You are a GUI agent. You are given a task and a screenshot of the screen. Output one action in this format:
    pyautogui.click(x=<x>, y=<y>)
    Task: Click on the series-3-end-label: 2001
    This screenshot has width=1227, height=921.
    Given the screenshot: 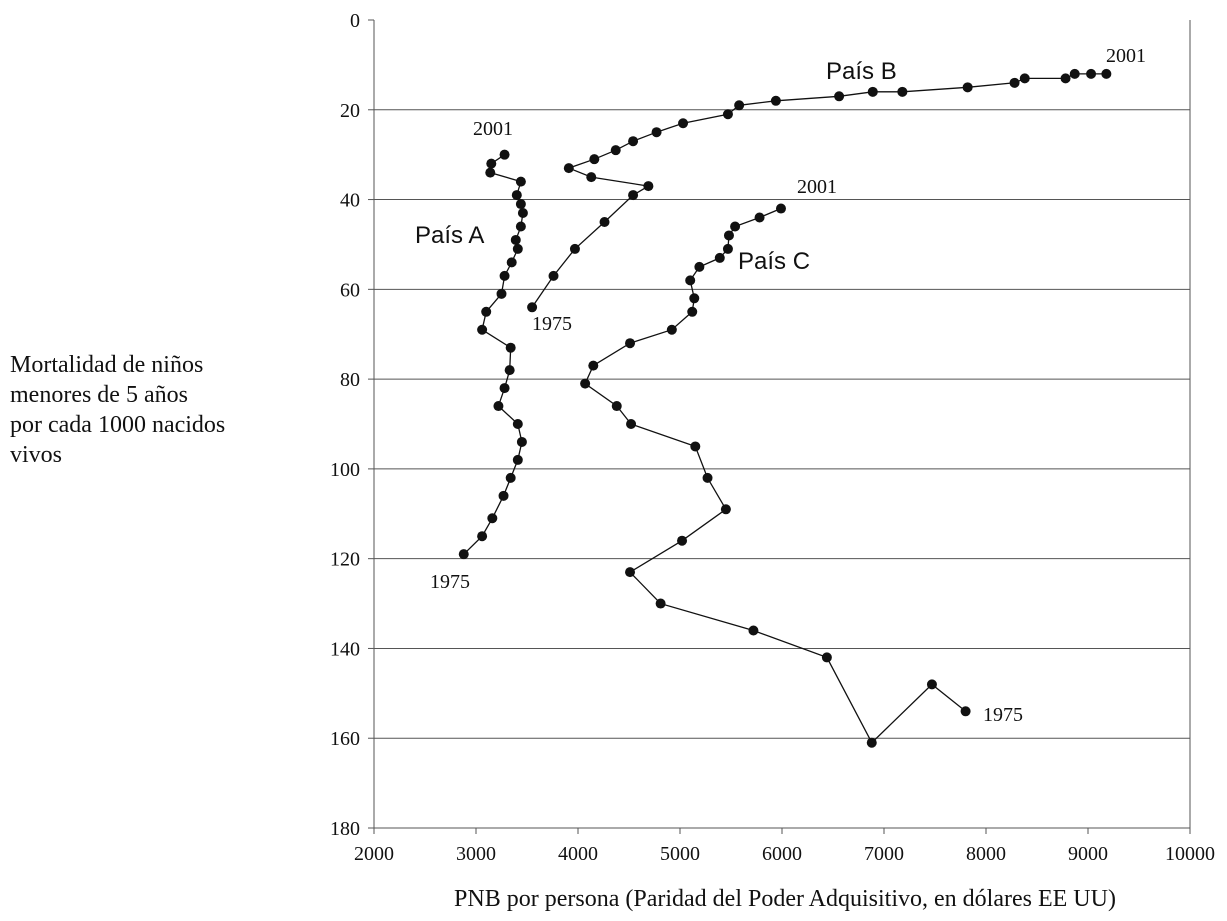 What is the action you would take?
    pyautogui.click(x=817, y=187)
    